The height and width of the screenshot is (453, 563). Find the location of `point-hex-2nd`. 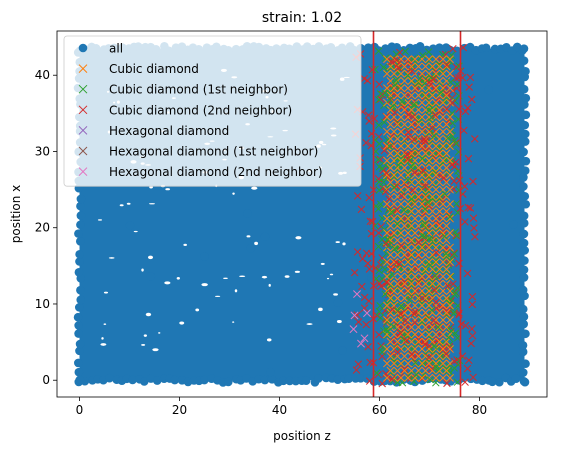

point-hex-2nd is located at coordinates (364, 338).